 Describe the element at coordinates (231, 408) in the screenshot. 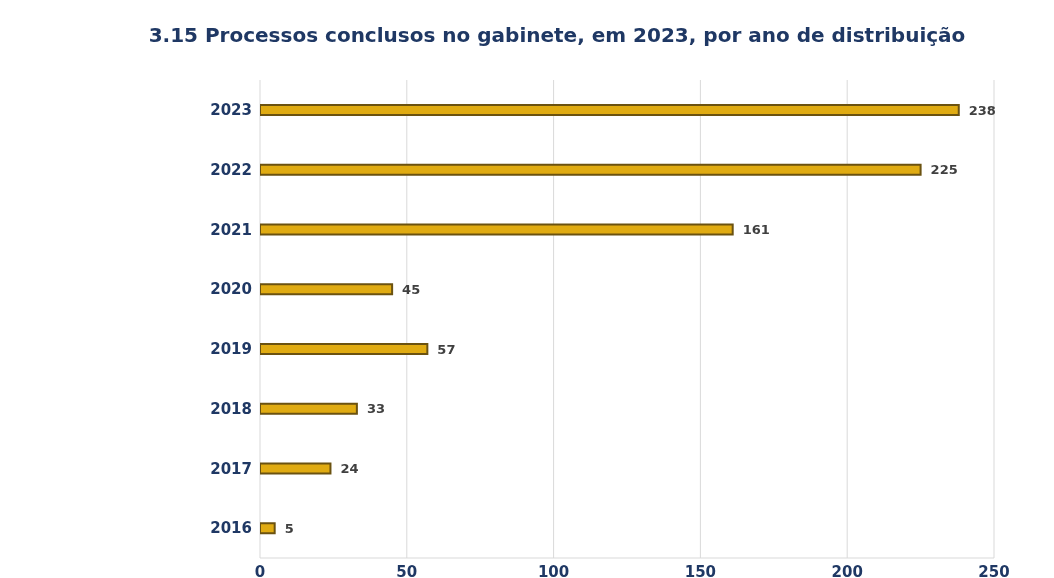

I see `y-tick-label: 2018` at that location.